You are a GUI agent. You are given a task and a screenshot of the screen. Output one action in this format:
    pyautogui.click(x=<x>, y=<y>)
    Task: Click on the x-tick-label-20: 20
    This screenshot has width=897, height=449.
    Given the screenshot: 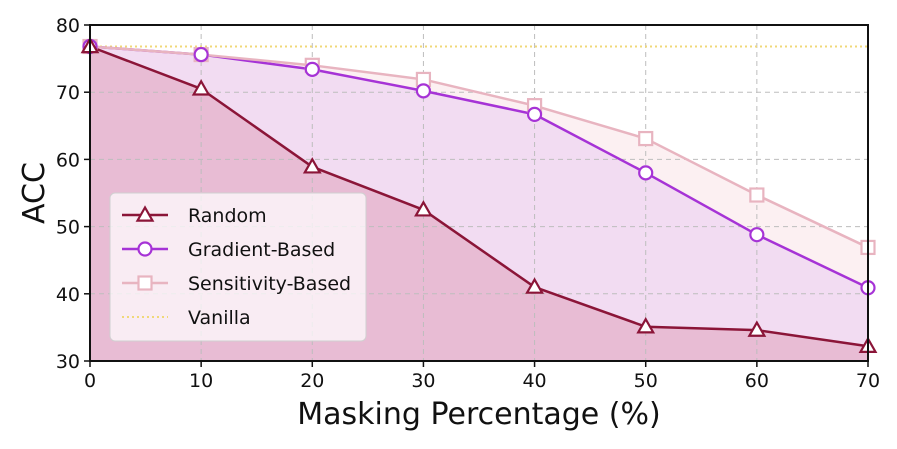 What is the action you would take?
    pyautogui.click(x=312, y=381)
    